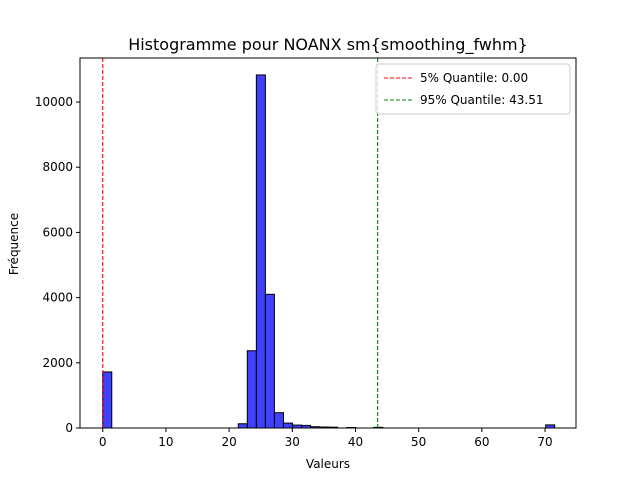 The height and width of the screenshot is (480, 640). What do you see at coordinates (481, 100) in the screenshot?
I see `legend-label: 95% Quantile: 43.51` at bounding box center [481, 100].